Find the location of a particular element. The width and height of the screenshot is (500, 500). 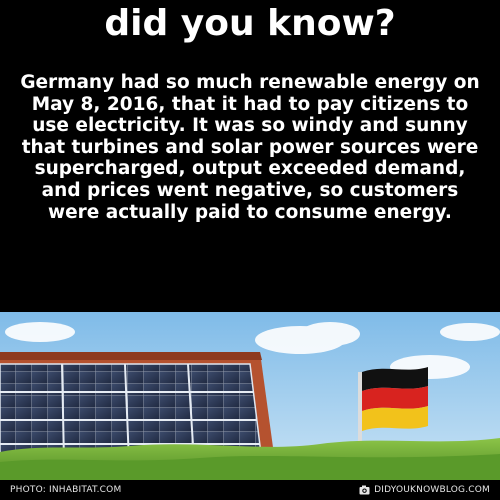

photo-credit: PHOTO: INHABITAT.COM is located at coordinates (66, 490).